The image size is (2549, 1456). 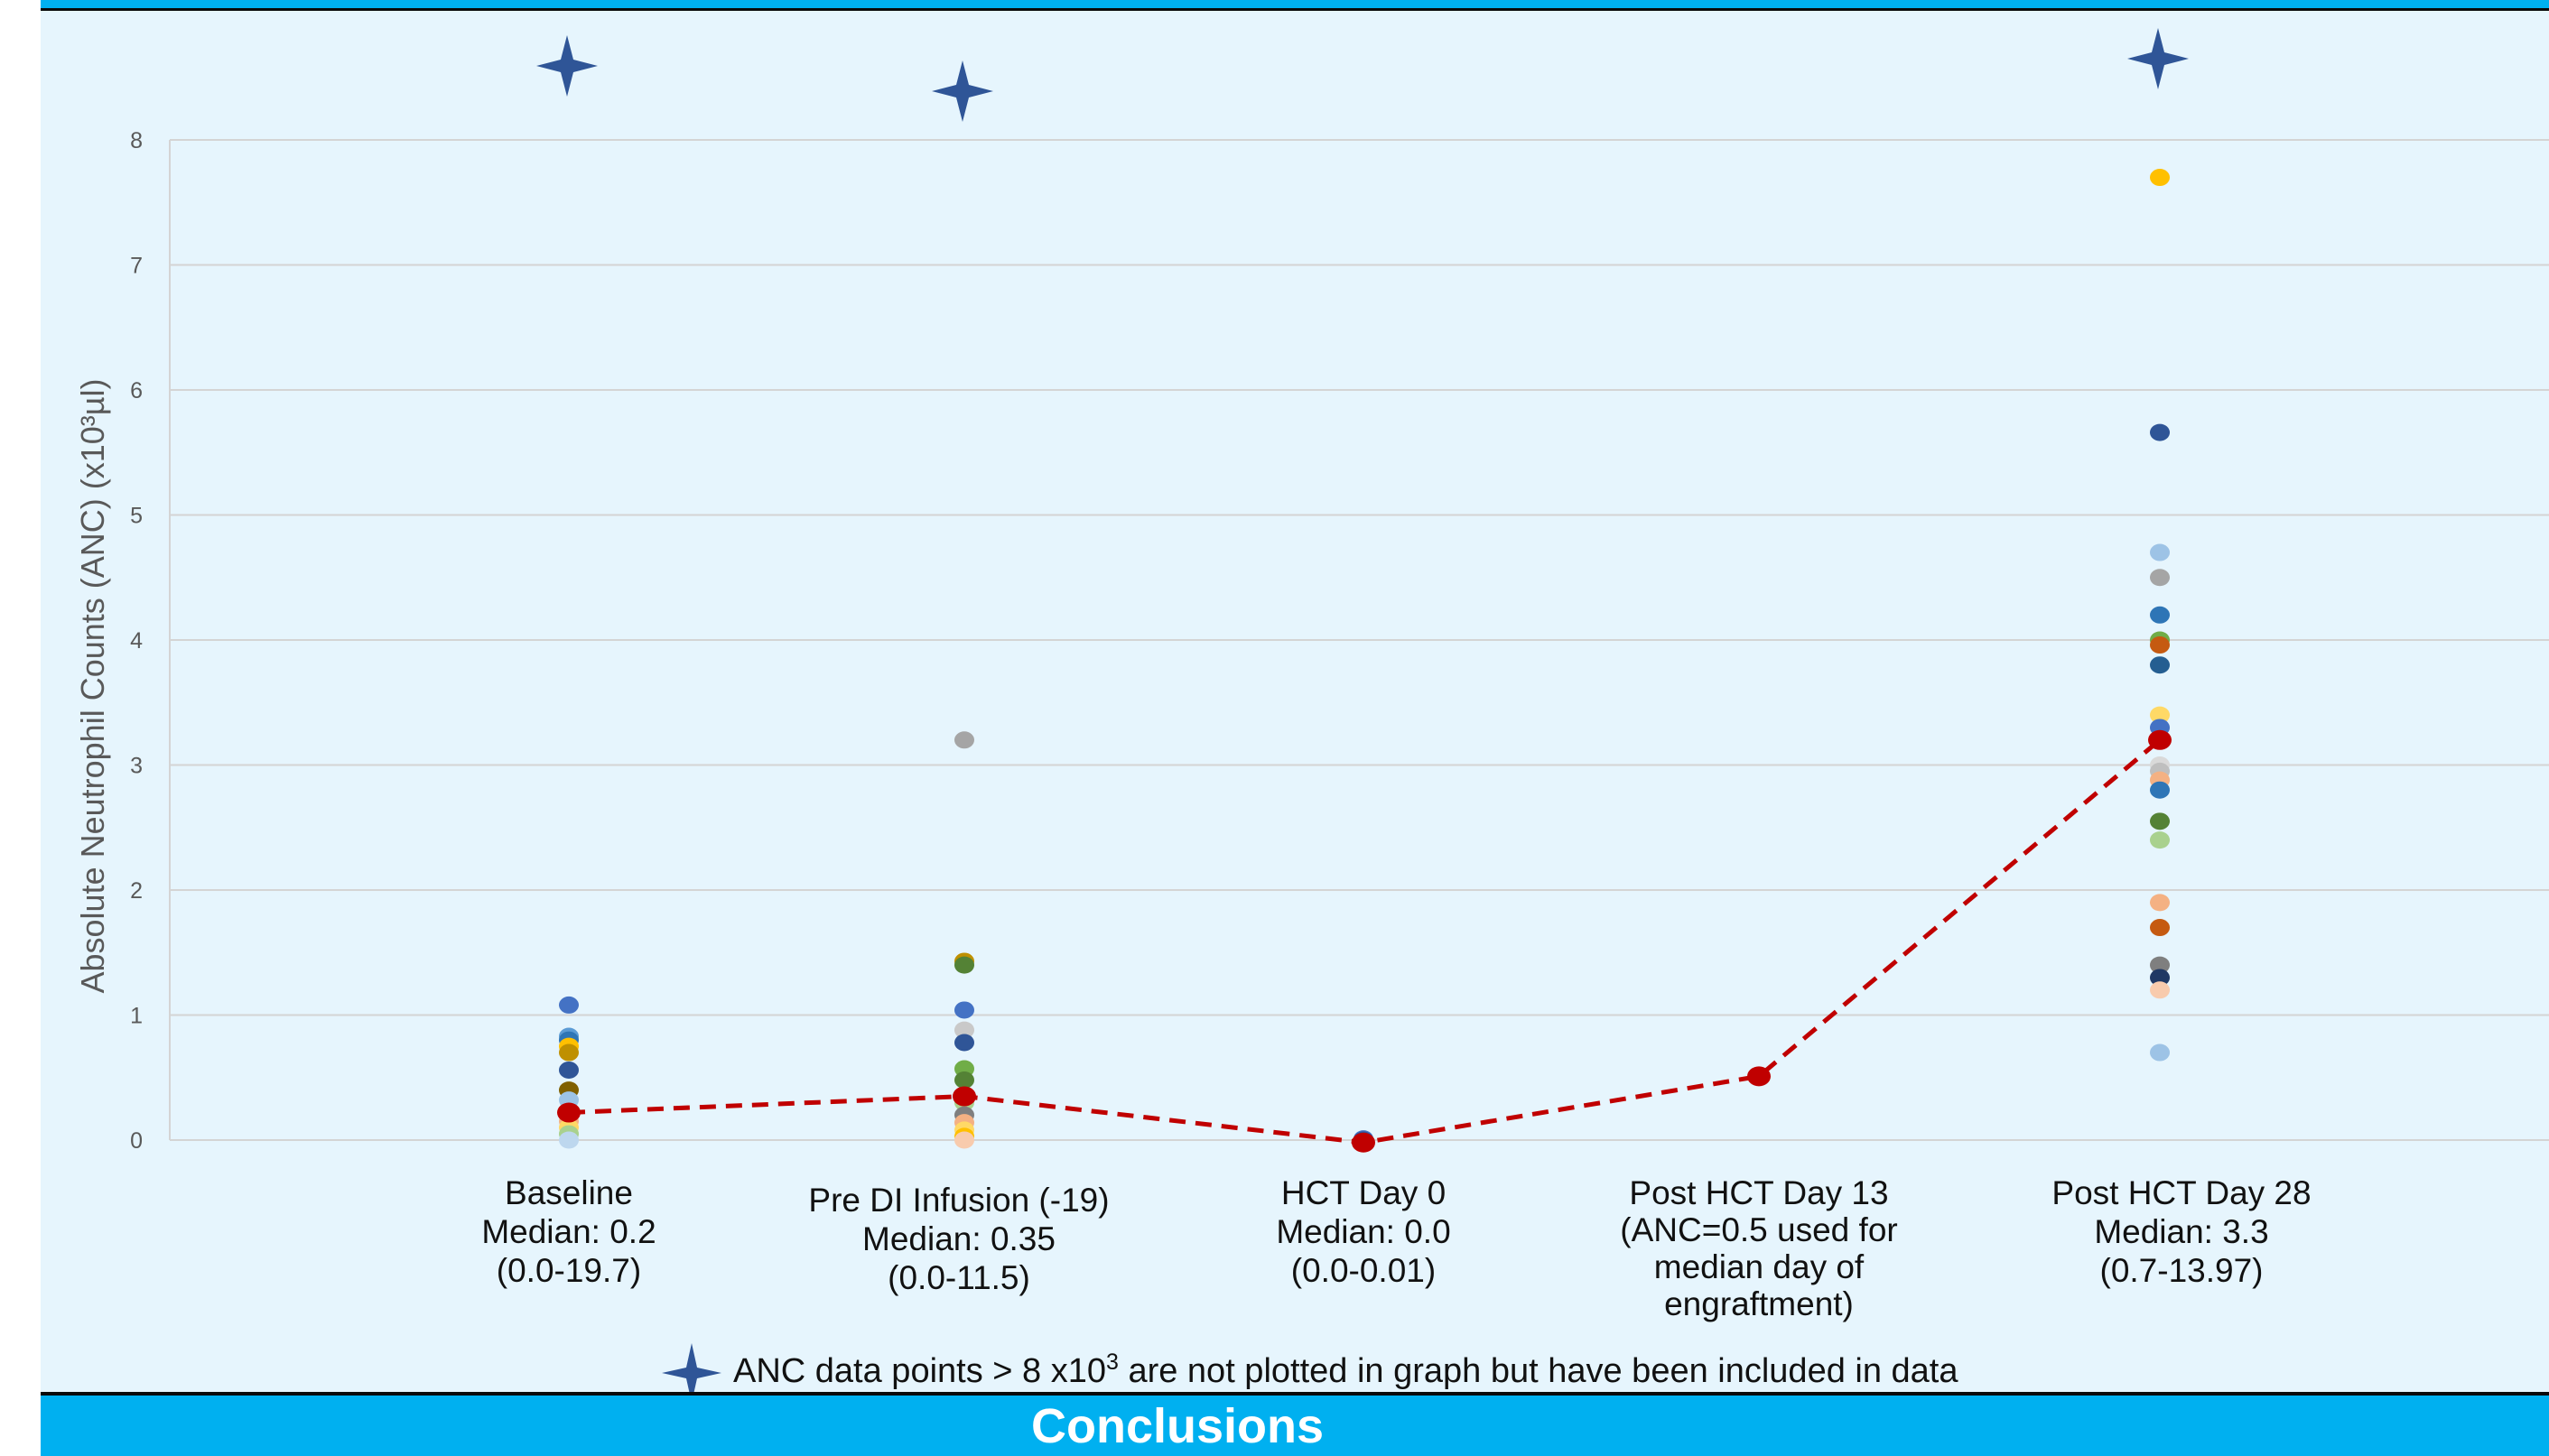 What do you see at coordinates (136, 891) in the screenshot?
I see `y-tick-label: 2` at bounding box center [136, 891].